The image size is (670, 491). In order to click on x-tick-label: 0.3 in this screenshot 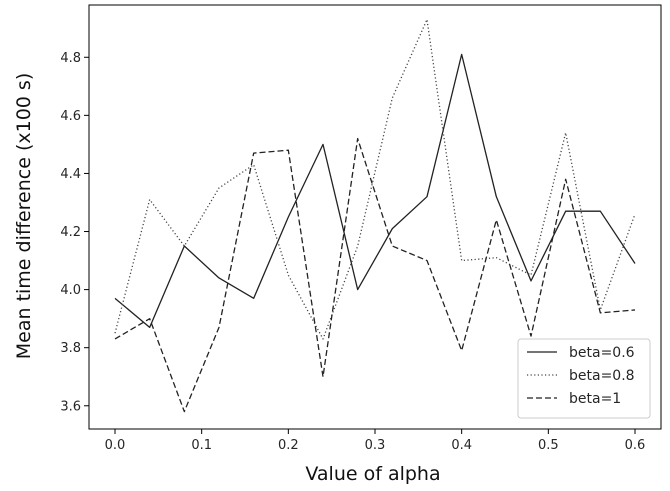, I will do `click(375, 445)`.